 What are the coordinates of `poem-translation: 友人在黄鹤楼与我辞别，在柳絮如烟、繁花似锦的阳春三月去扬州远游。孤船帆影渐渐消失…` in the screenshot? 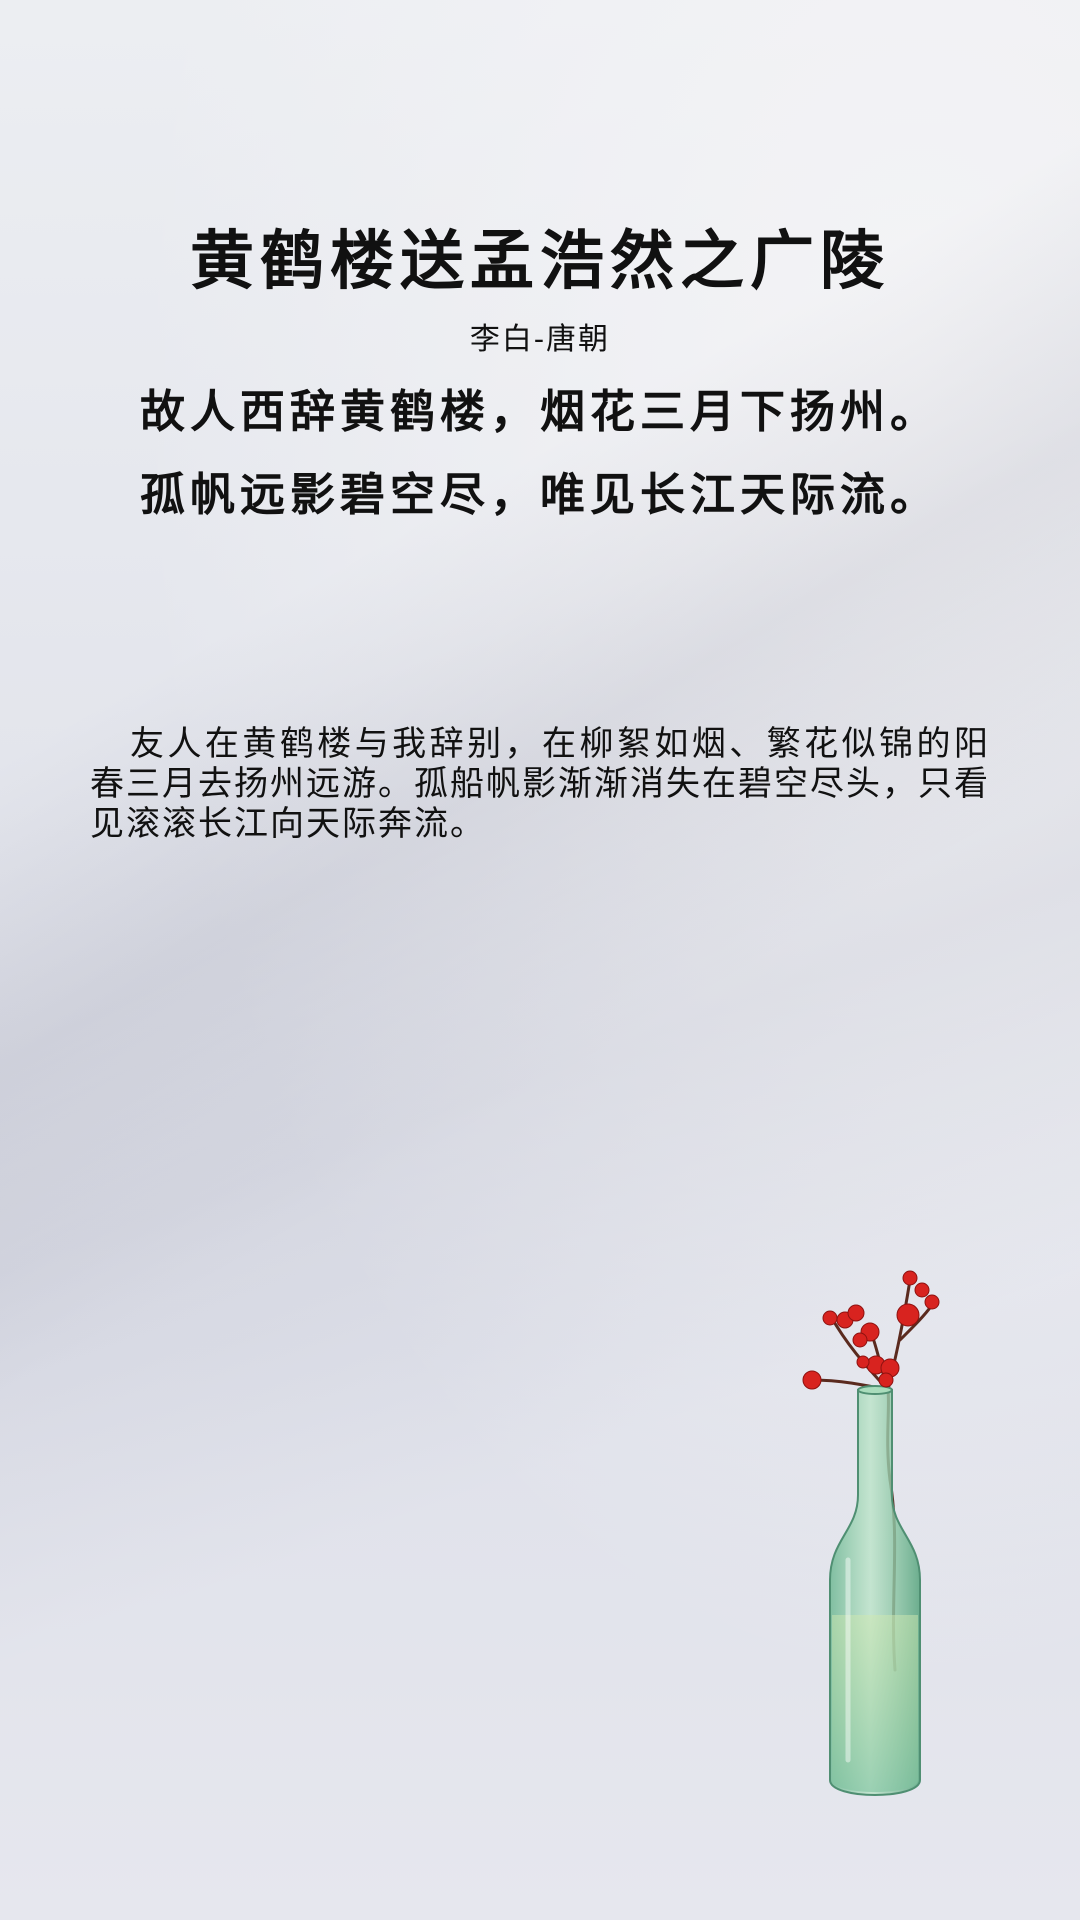 It's located at (540, 784).